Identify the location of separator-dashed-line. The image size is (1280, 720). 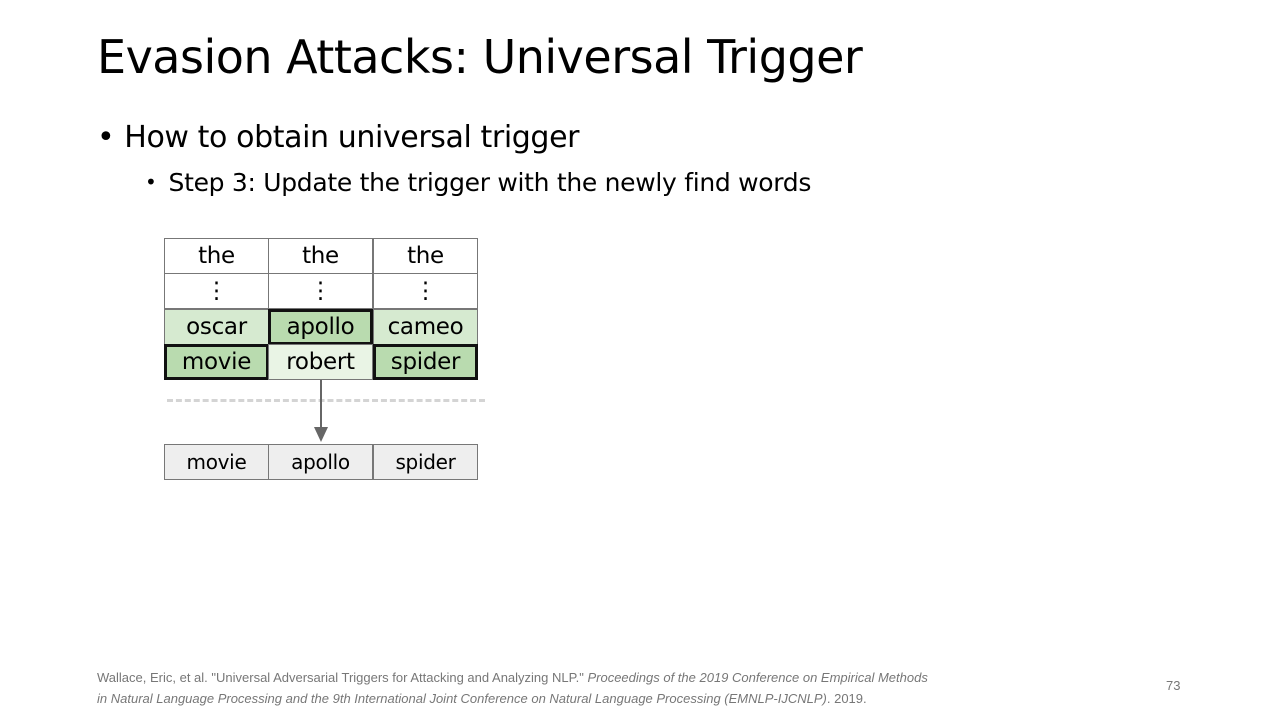
(326, 400).